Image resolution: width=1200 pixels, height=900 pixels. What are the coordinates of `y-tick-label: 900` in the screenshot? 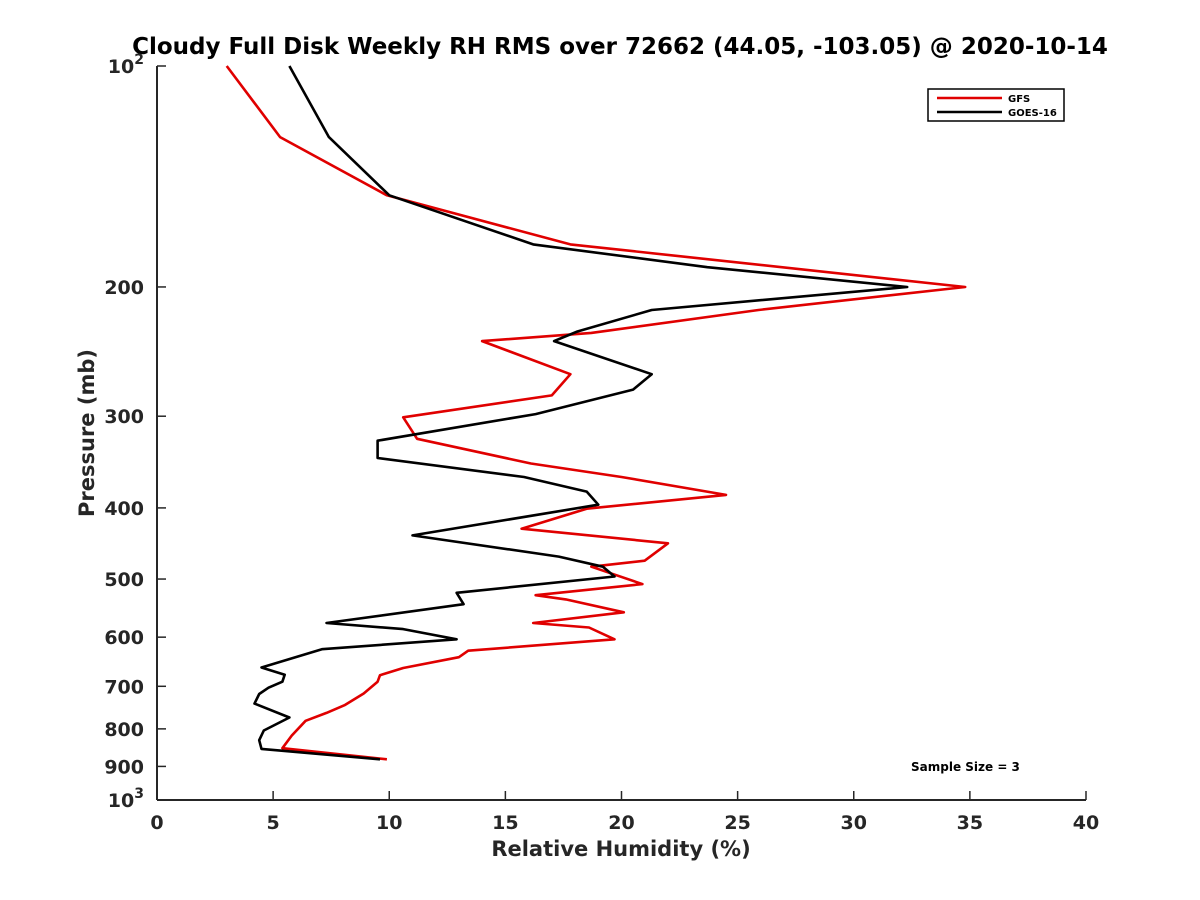 It's located at (124, 767).